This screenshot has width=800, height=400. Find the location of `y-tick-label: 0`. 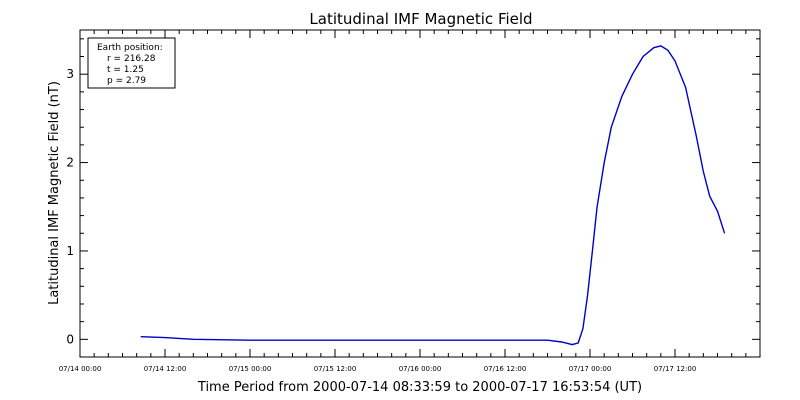

y-tick-label: 0 is located at coordinates (70, 339).